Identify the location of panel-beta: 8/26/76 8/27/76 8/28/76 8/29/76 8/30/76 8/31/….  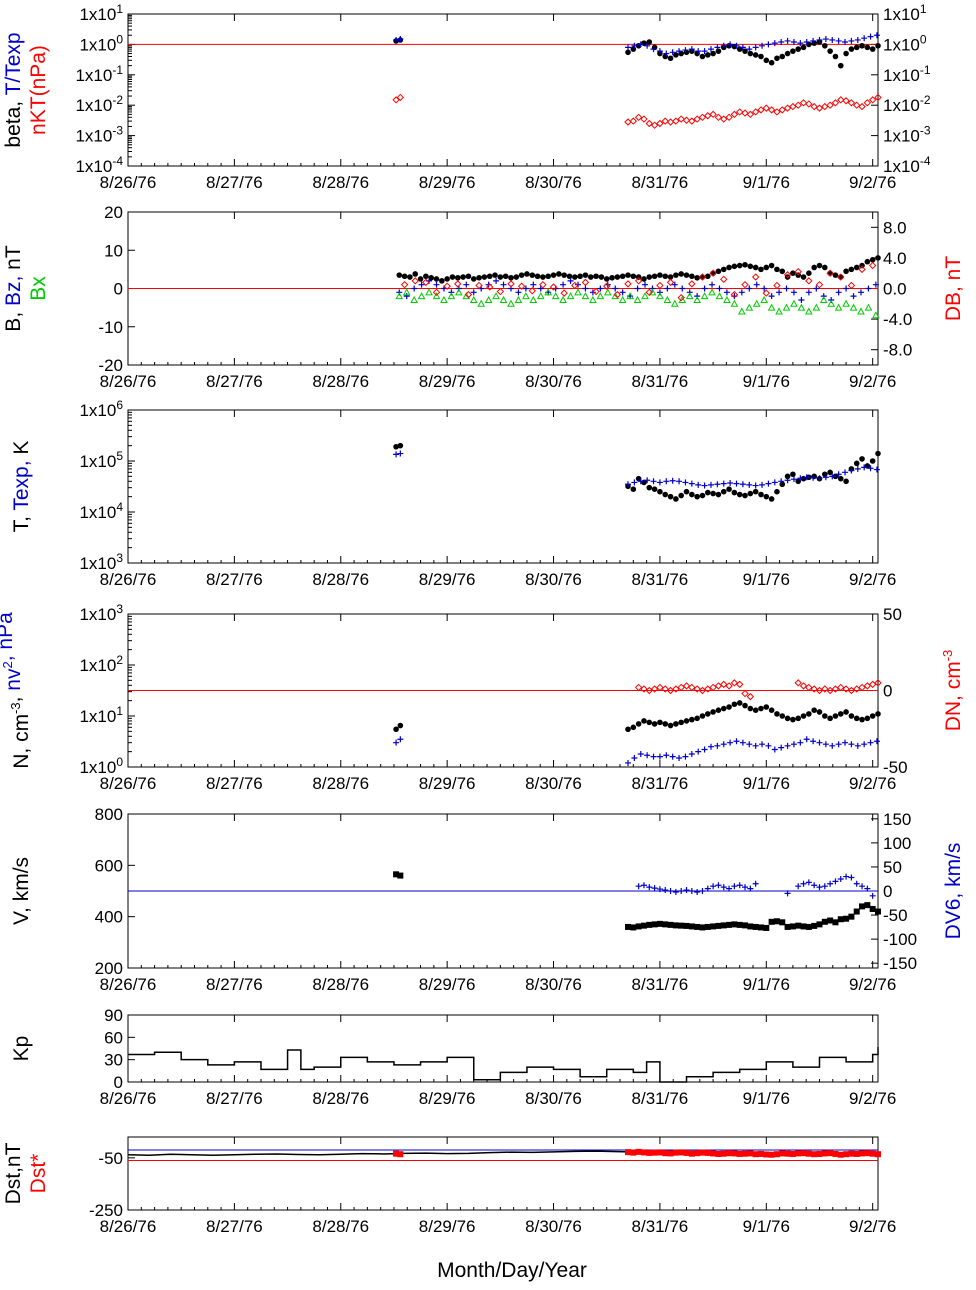
(466, 97).